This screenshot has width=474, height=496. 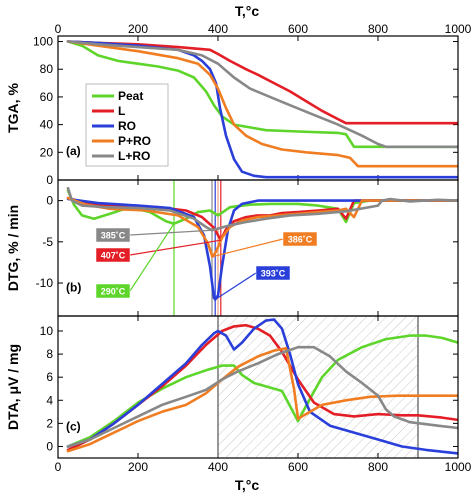 What do you see at coordinates (298, 467) in the screenshot?
I see `x-tick-label-bottom: 600` at bounding box center [298, 467].